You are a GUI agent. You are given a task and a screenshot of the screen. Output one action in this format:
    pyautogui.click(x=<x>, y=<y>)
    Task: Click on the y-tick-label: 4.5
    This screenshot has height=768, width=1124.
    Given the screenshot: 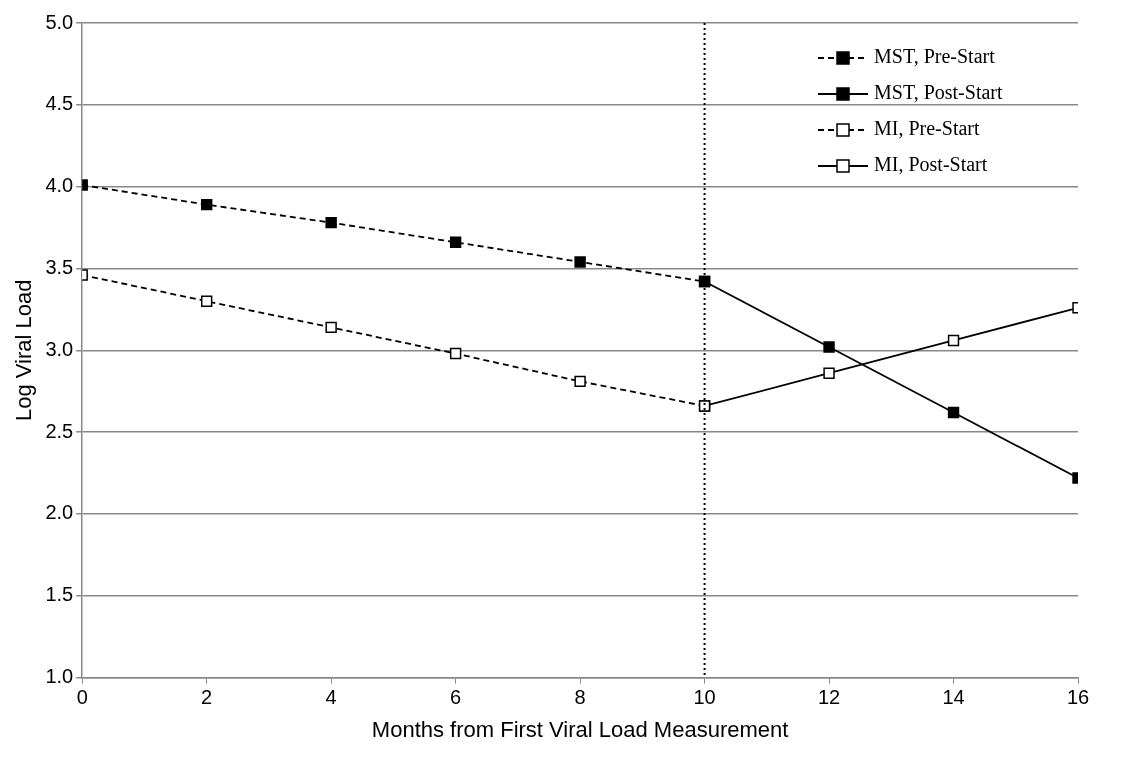 What is the action you would take?
    pyautogui.click(x=59, y=103)
    